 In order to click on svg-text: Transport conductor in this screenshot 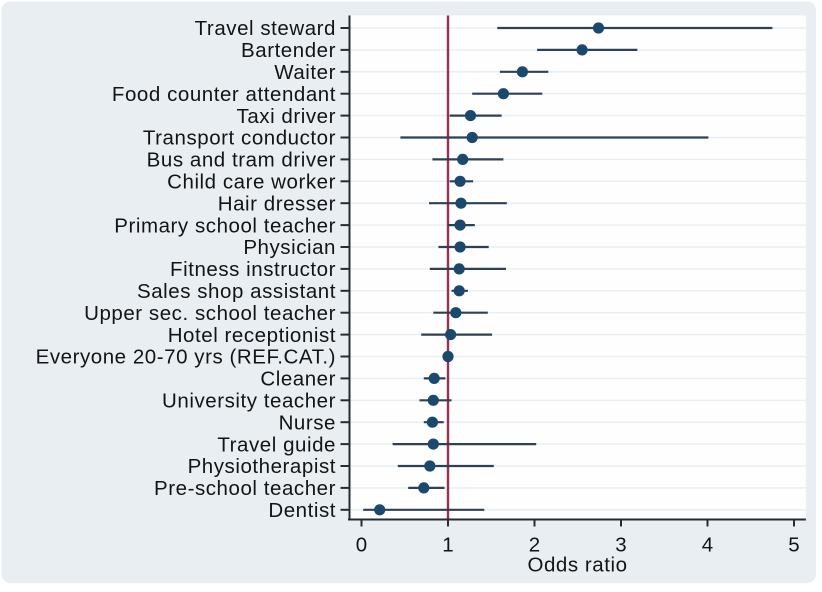, I will do `click(239, 138)`.